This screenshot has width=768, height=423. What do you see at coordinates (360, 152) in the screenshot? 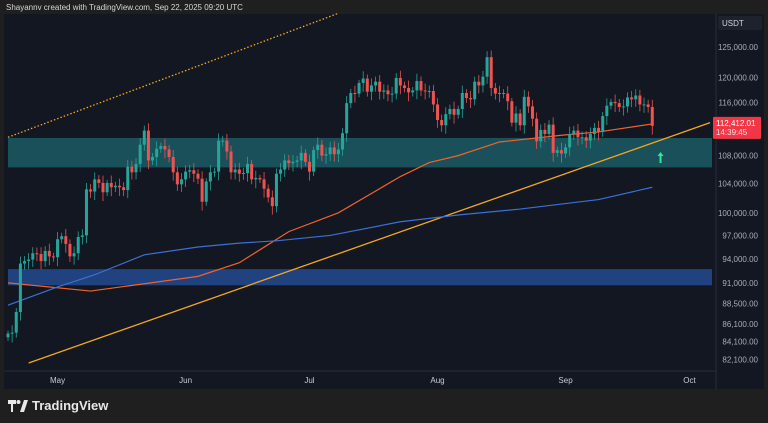
I see `support-zone` at bounding box center [360, 152].